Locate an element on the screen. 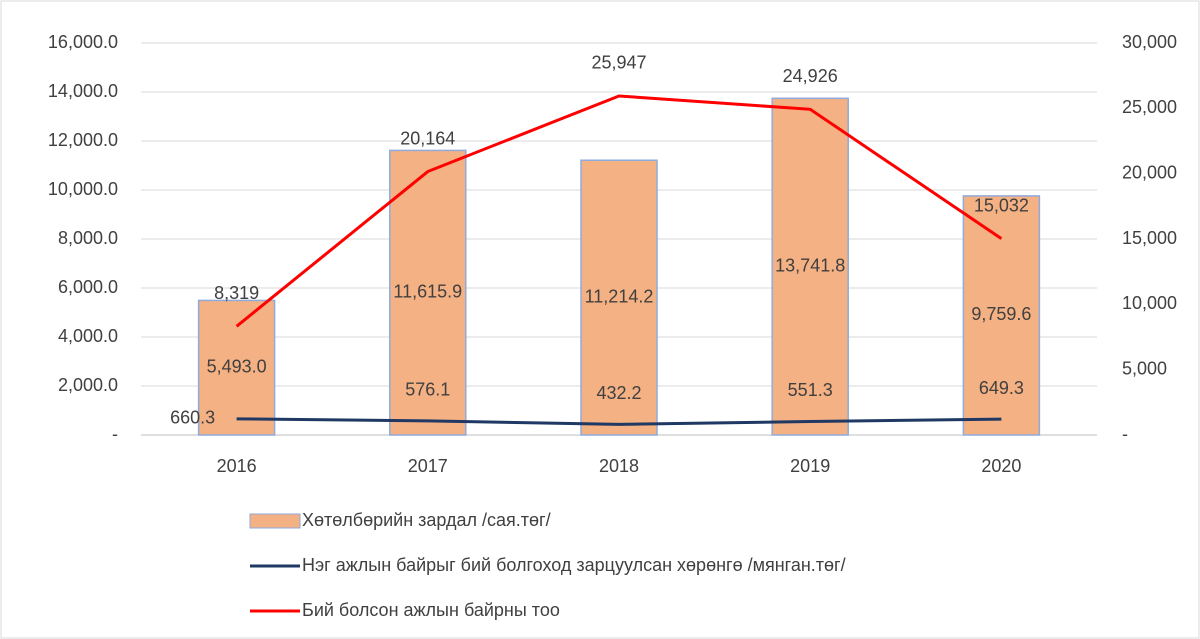  y-tick-label: 8,000.0 is located at coordinates (88, 238).